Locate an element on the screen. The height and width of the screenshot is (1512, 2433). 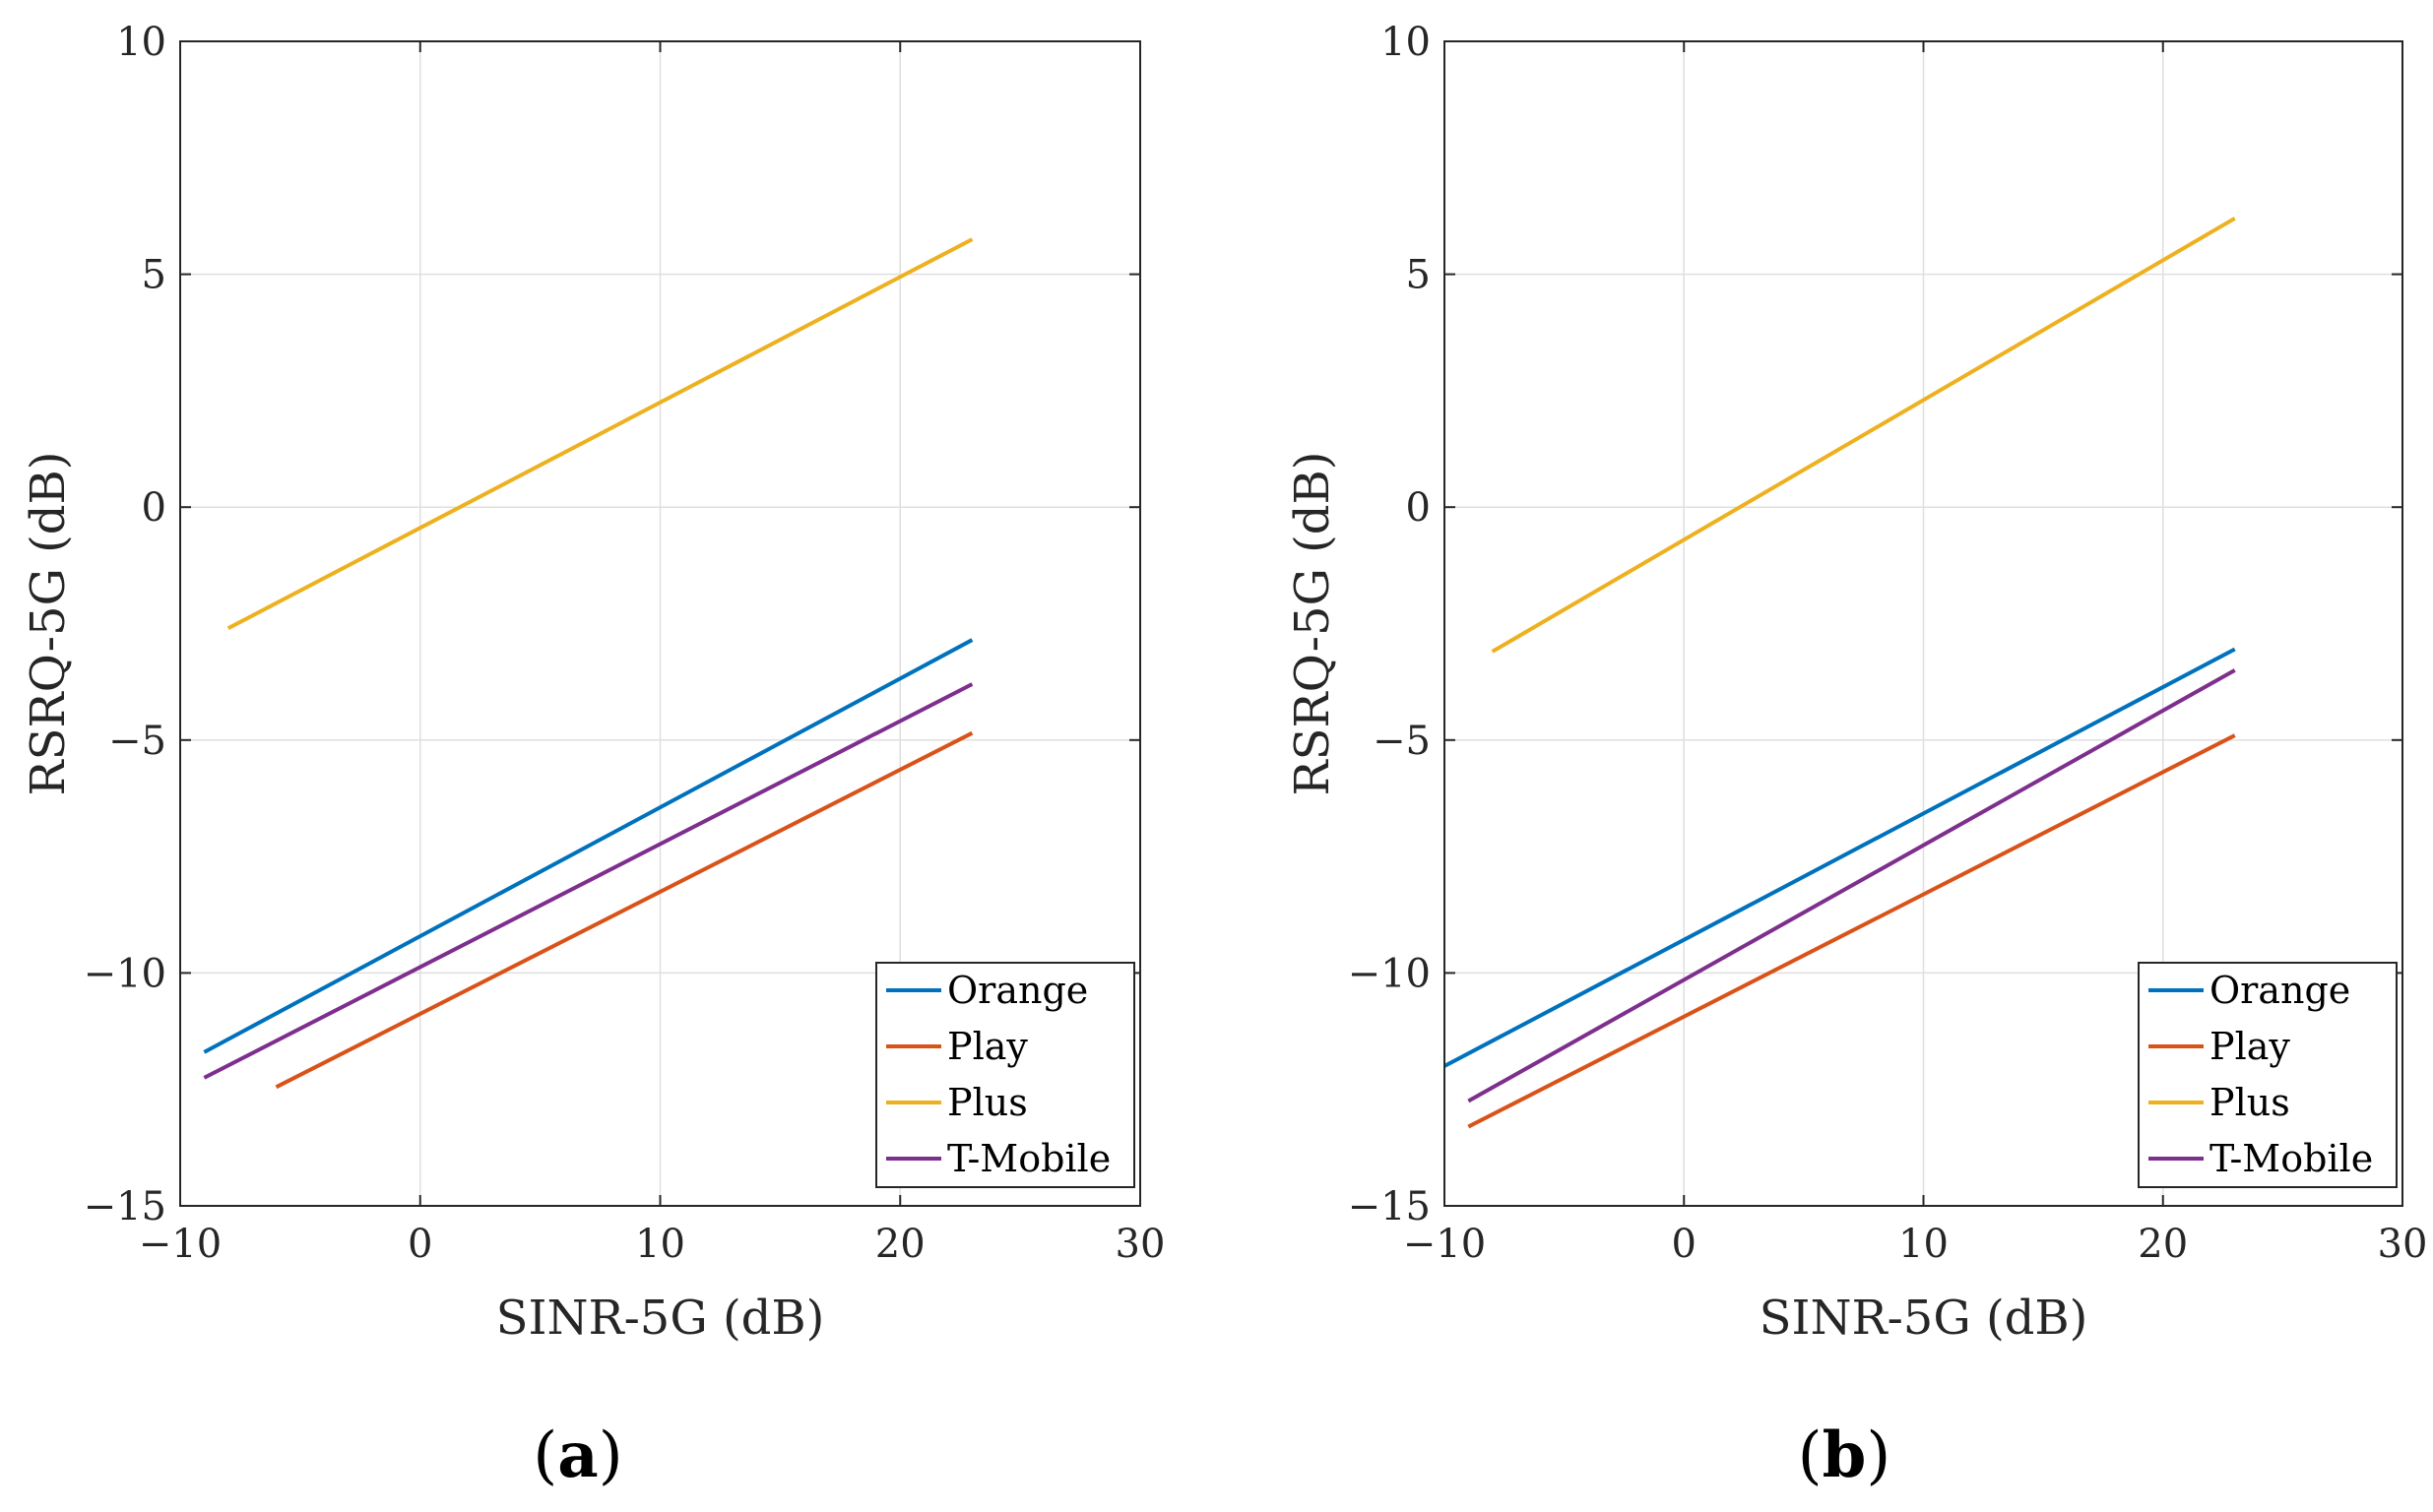
panel-label-letter: b is located at coordinates (1845, 1455).